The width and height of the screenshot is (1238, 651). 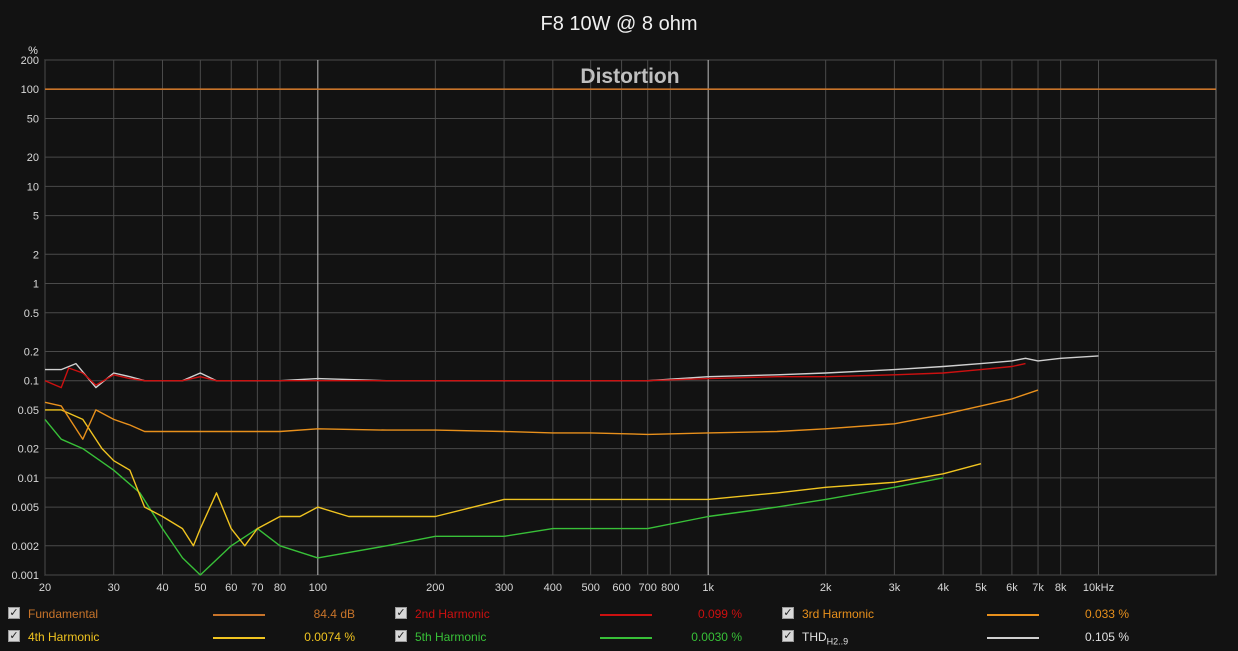 What do you see at coordinates (435, 588) in the screenshot?
I see `x-tick-label: 200` at bounding box center [435, 588].